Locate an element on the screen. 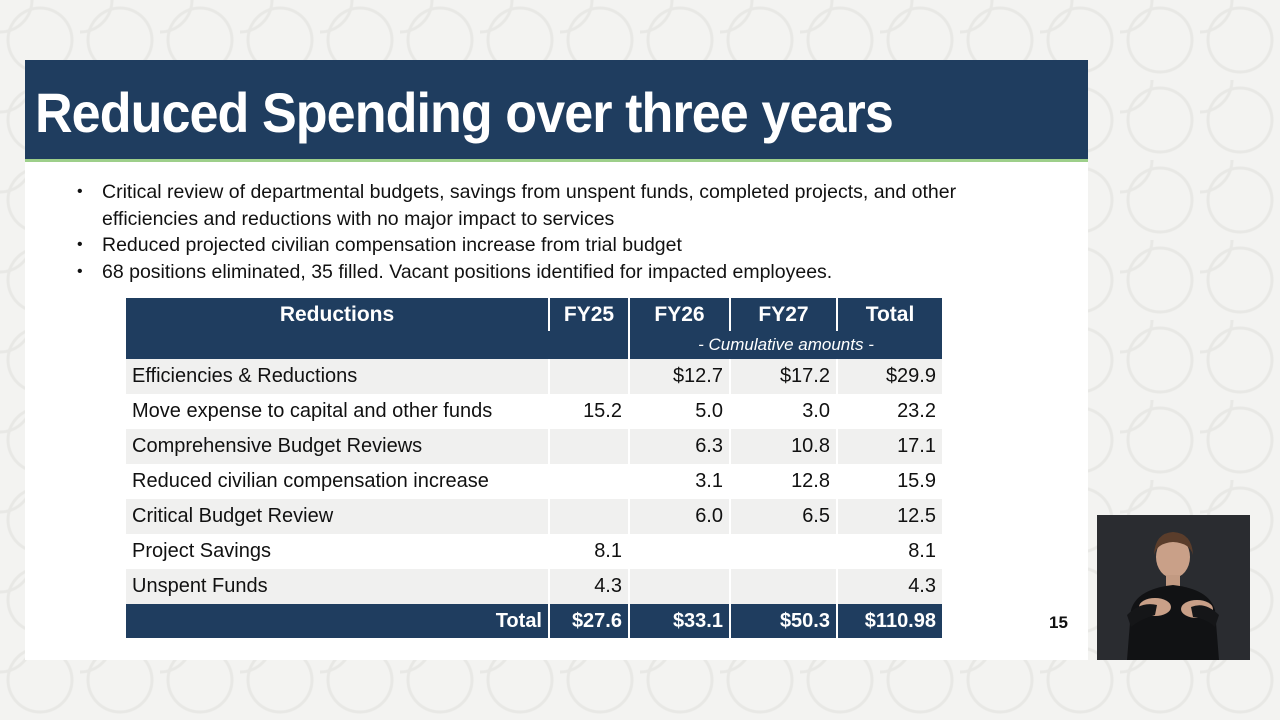  header-fy25: FY25 is located at coordinates (589, 314).